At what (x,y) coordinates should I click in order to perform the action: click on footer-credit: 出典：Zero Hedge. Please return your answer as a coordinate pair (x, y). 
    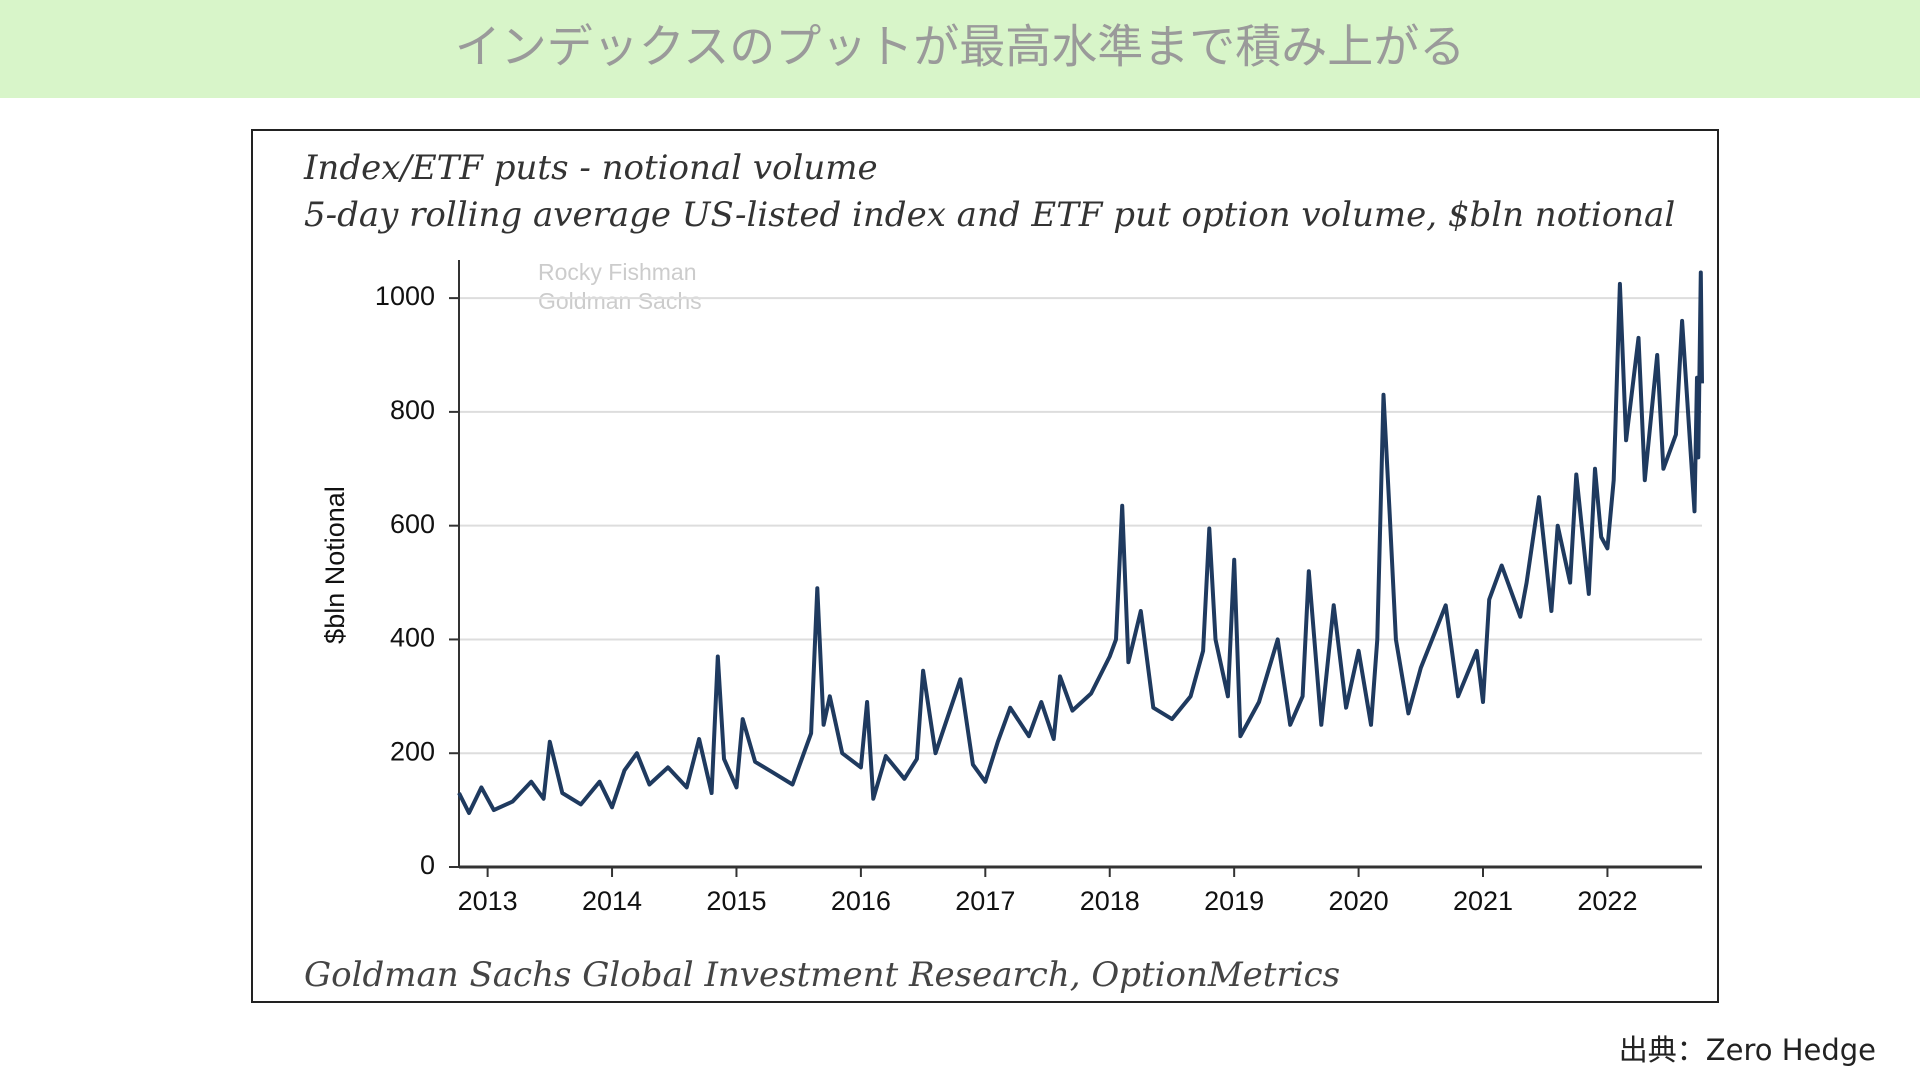
    Looking at the image, I should click on (1747, 1050).